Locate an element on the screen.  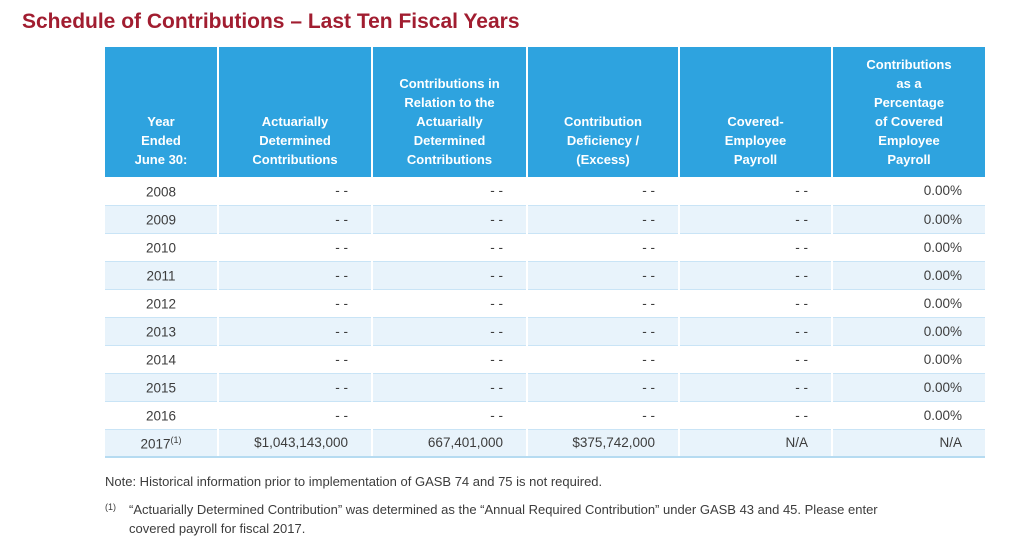
footnote-ref: (1) is located at coordinates (176, 439).